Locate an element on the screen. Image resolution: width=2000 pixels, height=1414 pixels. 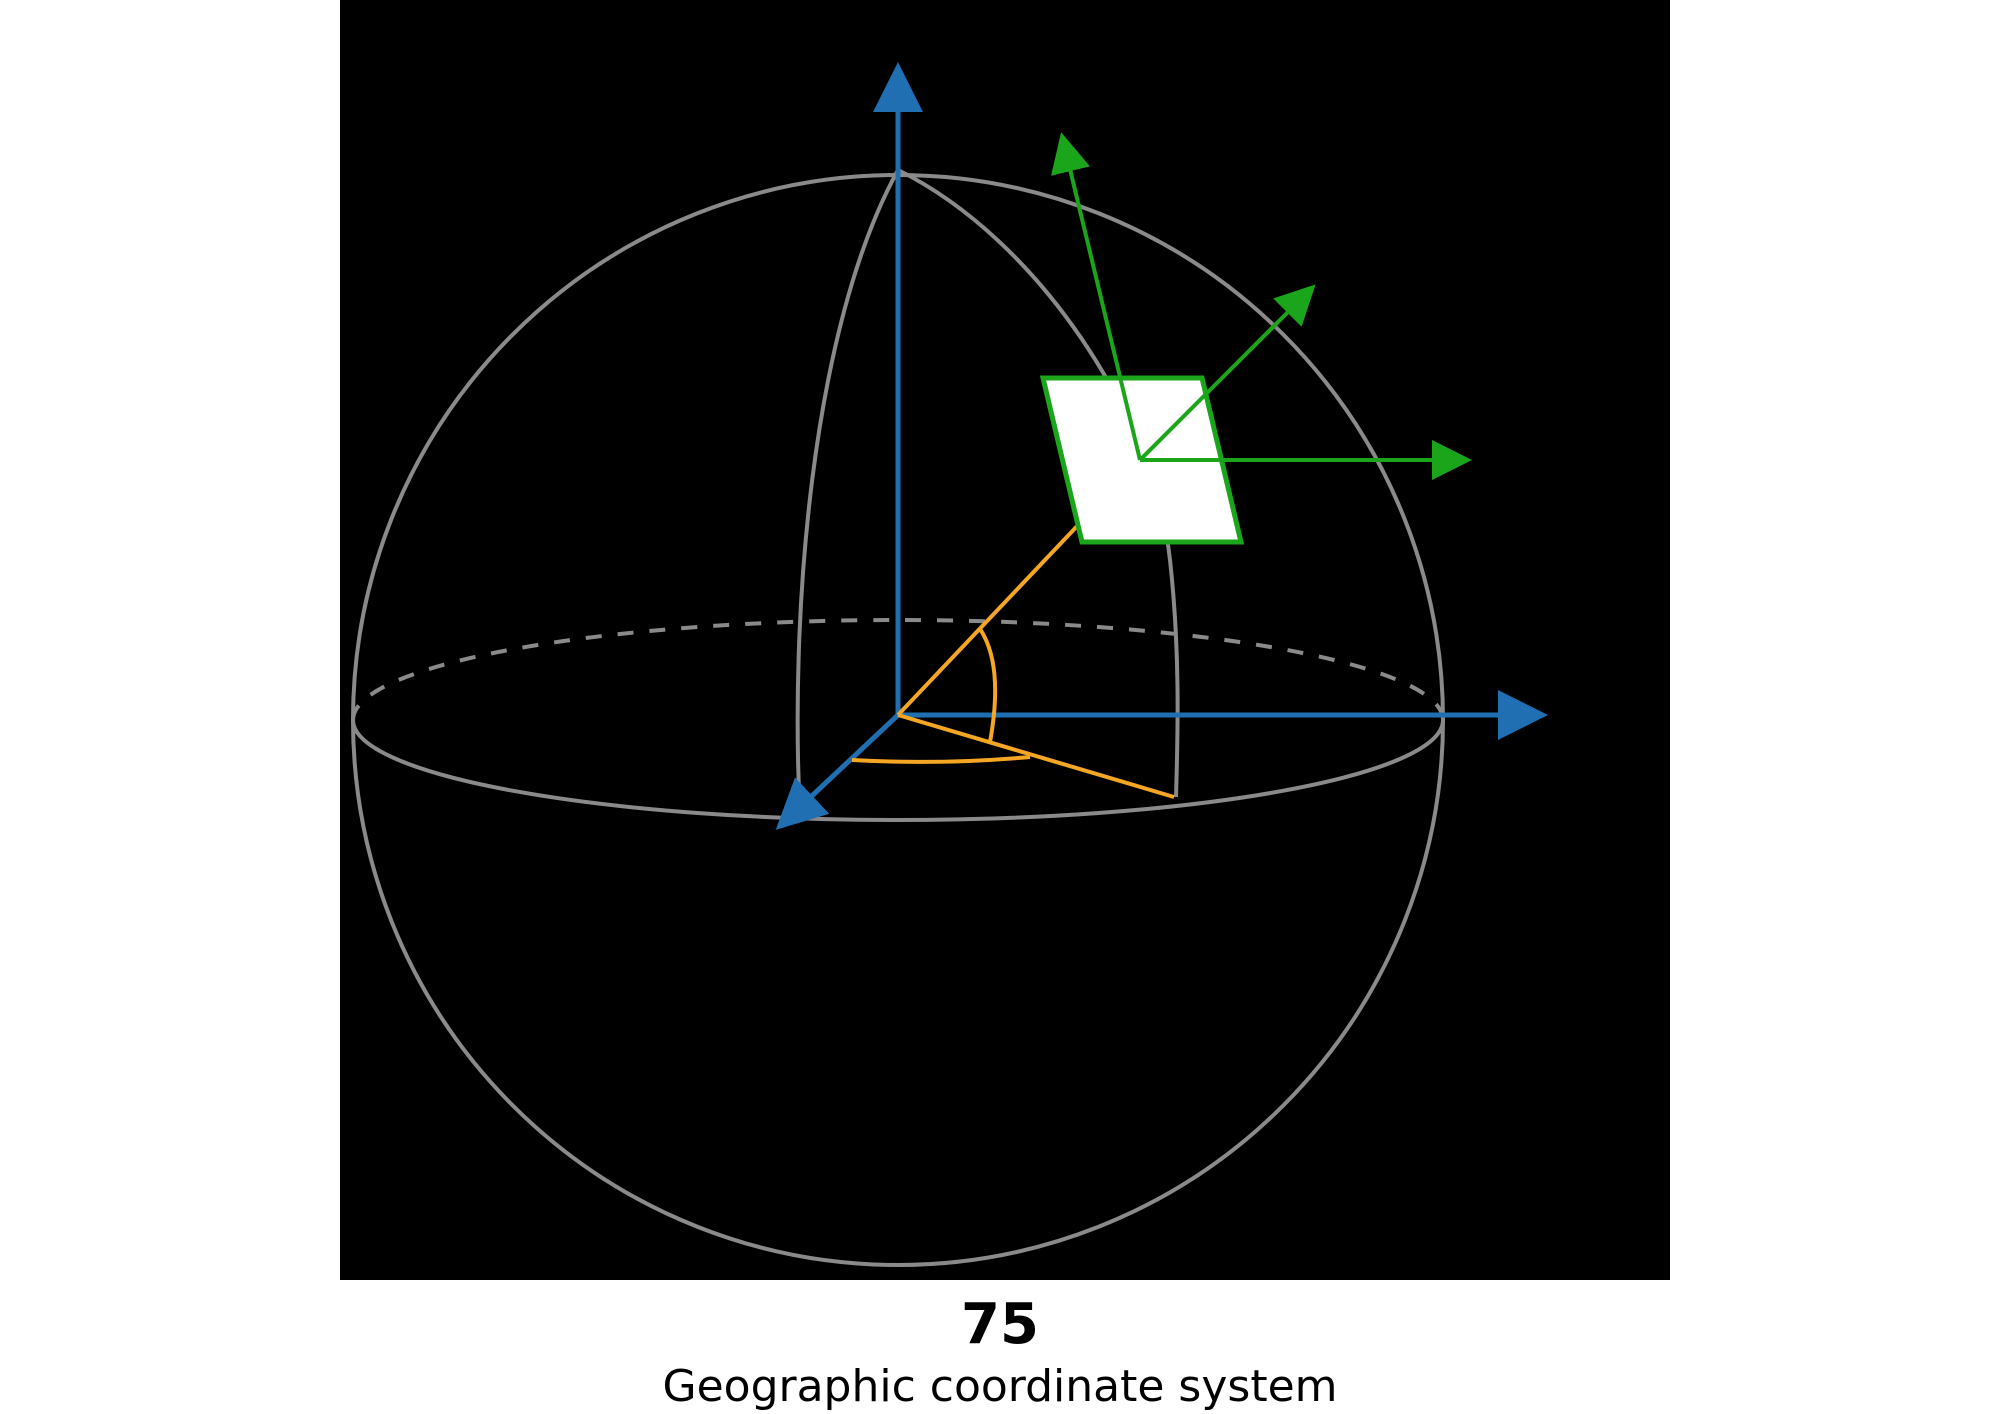
latitude-angle-arc-icon is located at coordinates (988, 685).